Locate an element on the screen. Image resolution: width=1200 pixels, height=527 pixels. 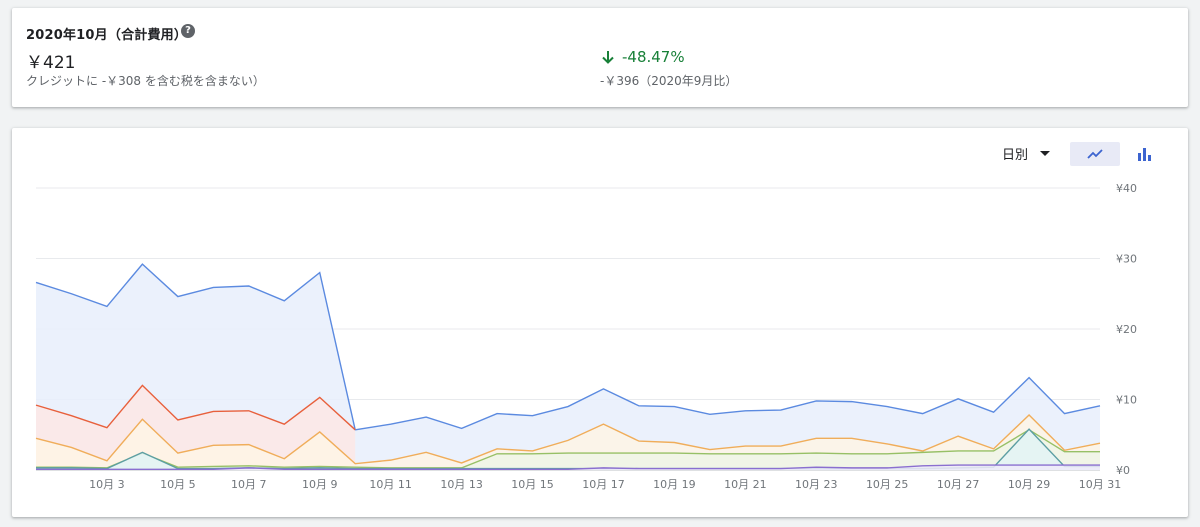
chevron-down-icon is located at coordinates (1045, 153).